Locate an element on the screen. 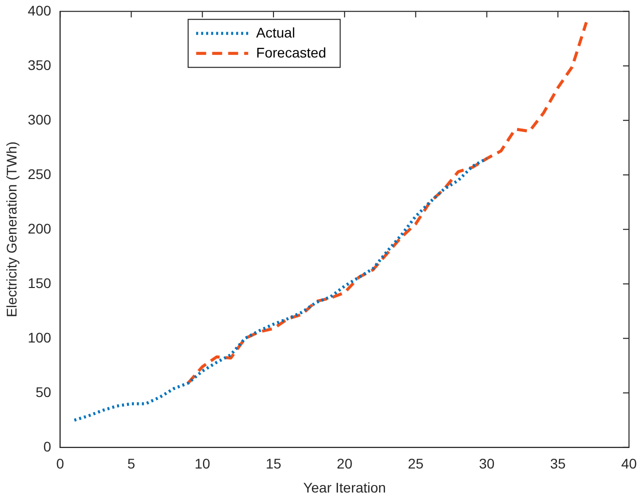 This screenshot has width=641, height=501. y-tick-label: 0 is located at coordinates (47, 446).